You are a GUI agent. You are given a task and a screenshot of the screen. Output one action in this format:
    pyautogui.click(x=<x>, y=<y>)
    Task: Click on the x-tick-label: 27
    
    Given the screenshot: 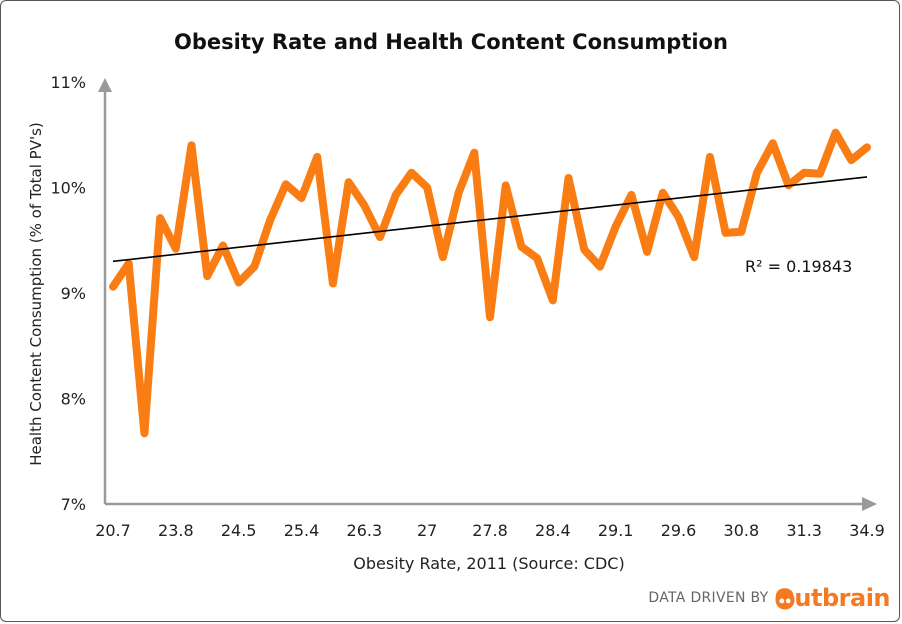 What is the action you would take?
    pyautogui.click(x=427, y=530)
    